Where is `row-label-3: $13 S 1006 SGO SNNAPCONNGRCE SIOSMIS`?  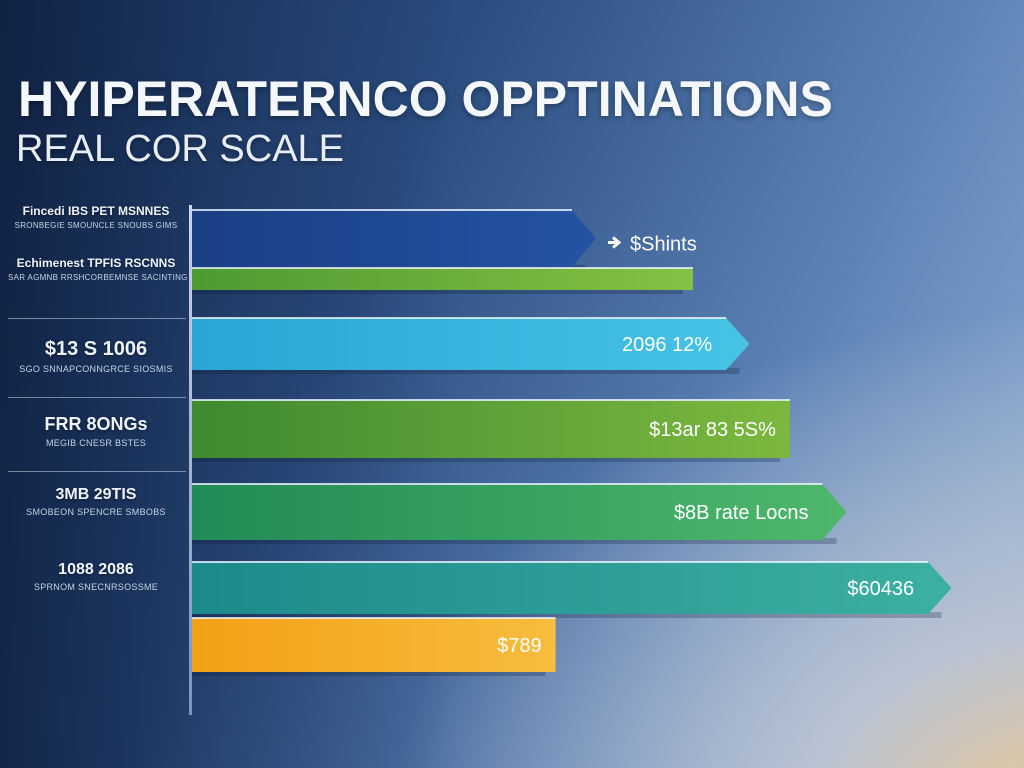 row-label-3: $13 S 1006 SGO SNNAPCONNGRCE SIOSMIS is located at coordinates (96, 356).